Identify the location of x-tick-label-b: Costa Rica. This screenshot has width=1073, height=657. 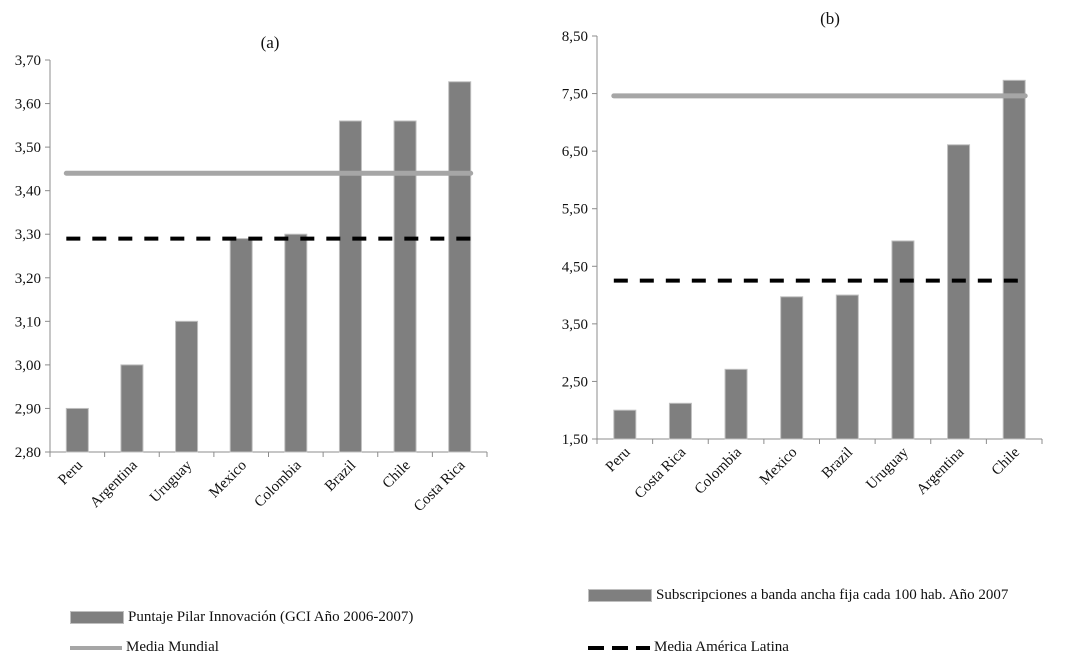
(661, 473).